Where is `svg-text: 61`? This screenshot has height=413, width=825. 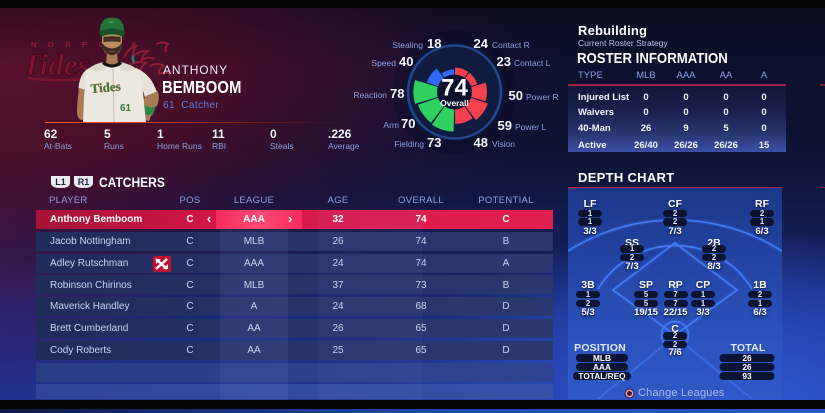 svg-text: 61 is located at coordinates (126, 108).